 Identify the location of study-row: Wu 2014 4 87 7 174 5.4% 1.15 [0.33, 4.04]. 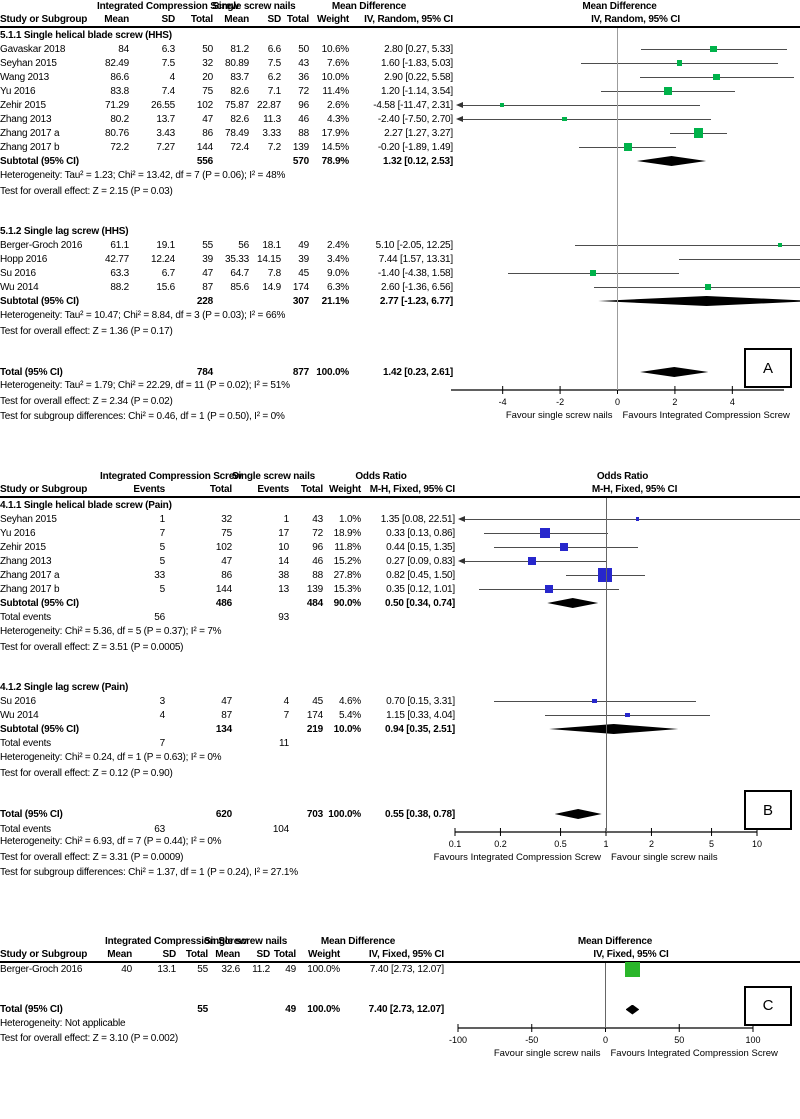
(400, 715).